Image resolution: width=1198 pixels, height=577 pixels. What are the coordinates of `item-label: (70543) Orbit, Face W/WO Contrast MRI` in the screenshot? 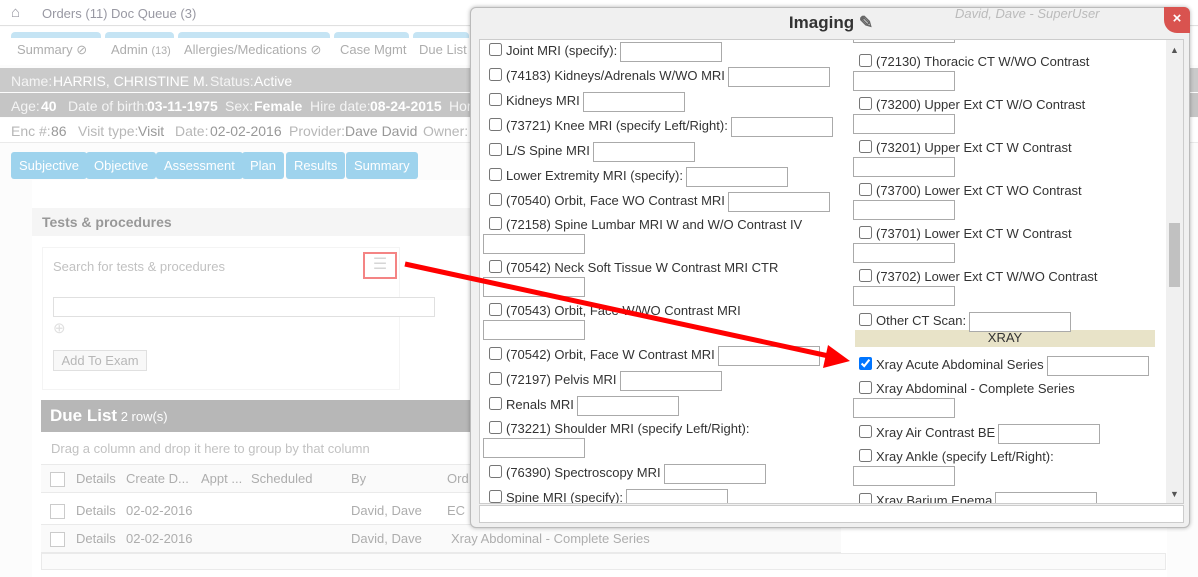 It's located at (615, 310).